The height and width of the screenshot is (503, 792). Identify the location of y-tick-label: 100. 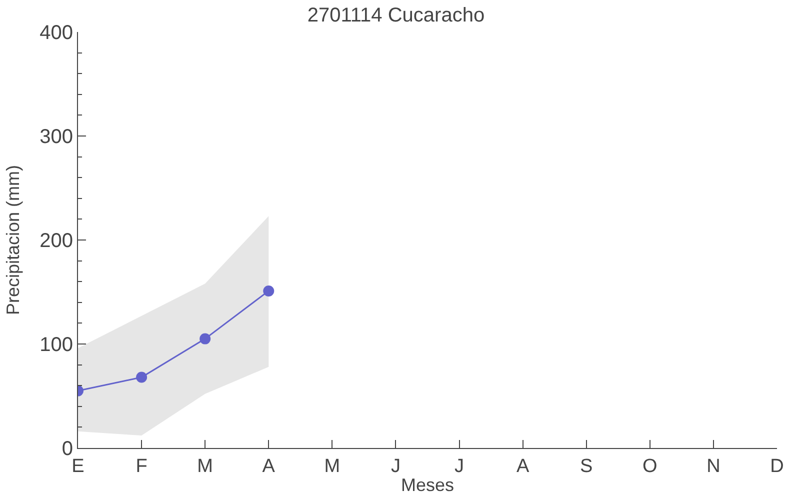
(56, 345).